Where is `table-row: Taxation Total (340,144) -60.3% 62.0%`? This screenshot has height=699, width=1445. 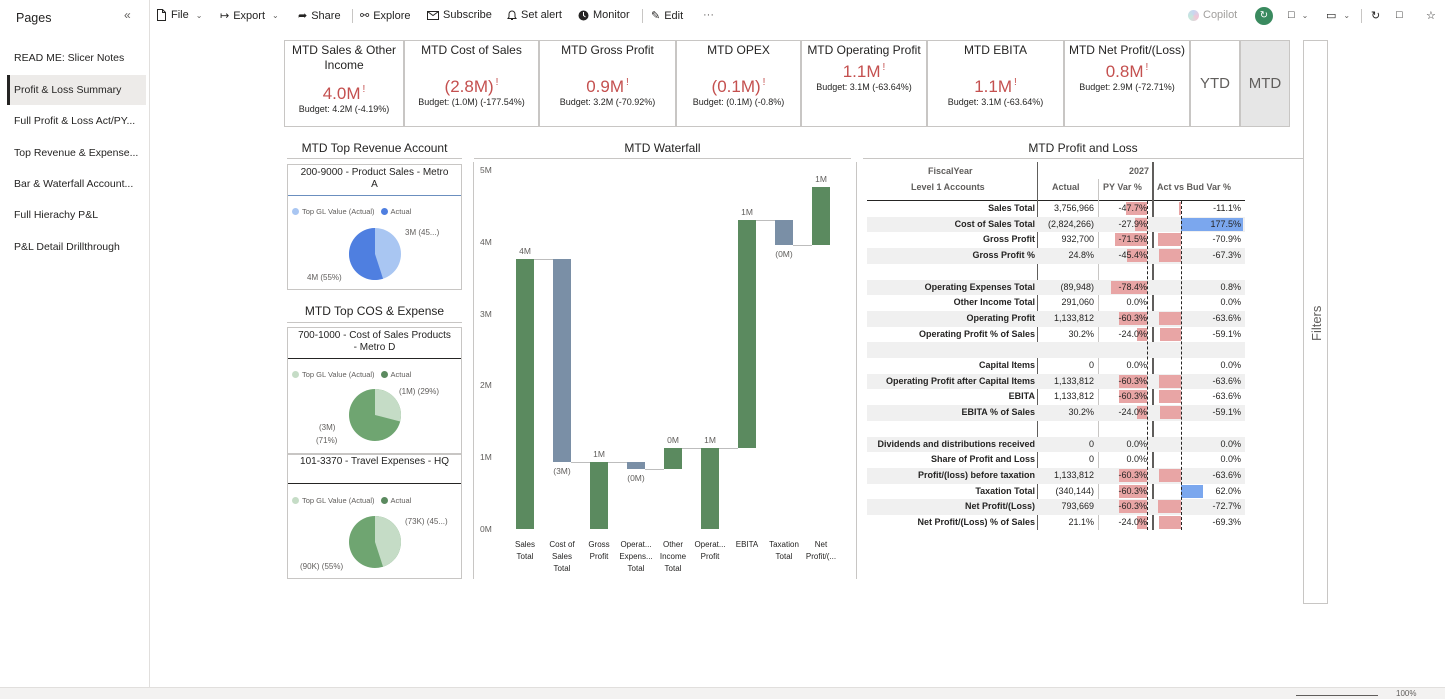
table-row: Taxation Total (340,144) -60.3% 62.0% is located at coordinates (1056, 492).